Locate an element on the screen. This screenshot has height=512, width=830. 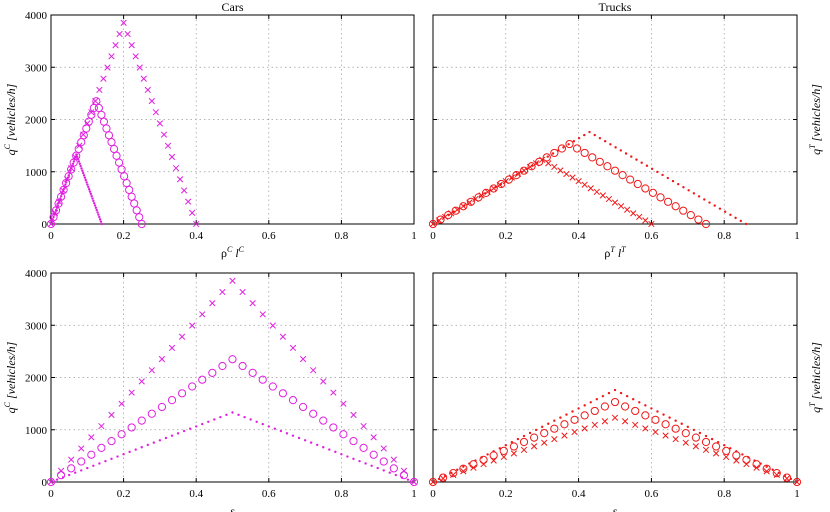
y-axis-label-part: C is located at coordinates (7, 146).